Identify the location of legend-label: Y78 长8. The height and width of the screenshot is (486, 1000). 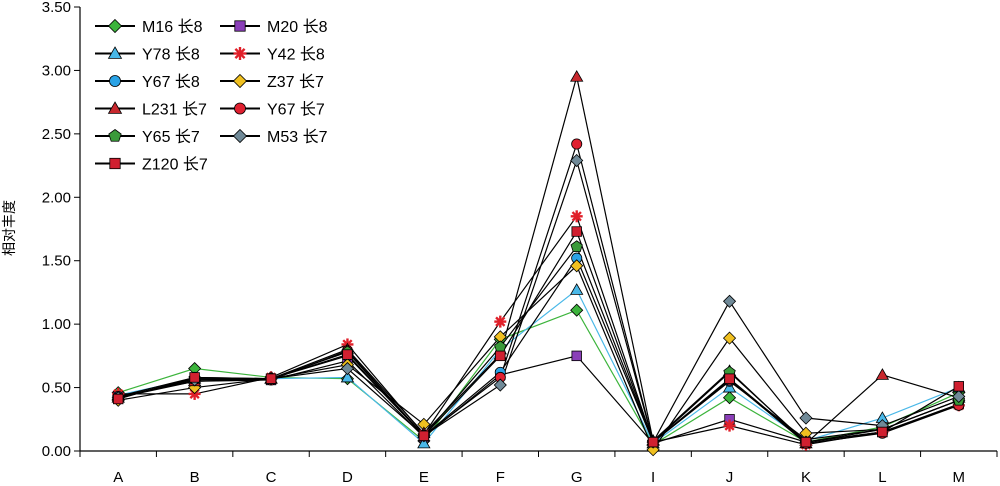
(171, 55).